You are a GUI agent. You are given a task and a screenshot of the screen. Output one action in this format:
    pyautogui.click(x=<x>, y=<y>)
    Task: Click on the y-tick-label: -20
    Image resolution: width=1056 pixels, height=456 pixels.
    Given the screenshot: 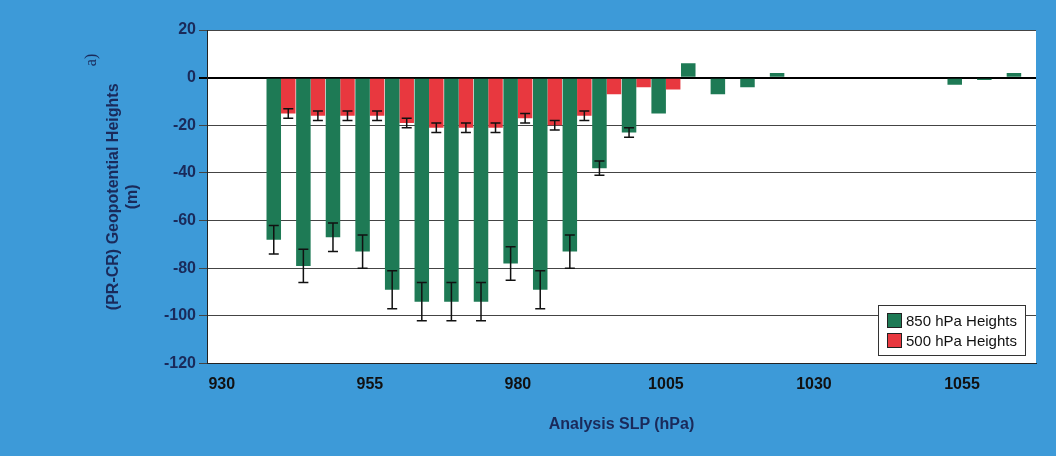 What is the action you would take?
    pyautogui.click(x=184, y=124)
    